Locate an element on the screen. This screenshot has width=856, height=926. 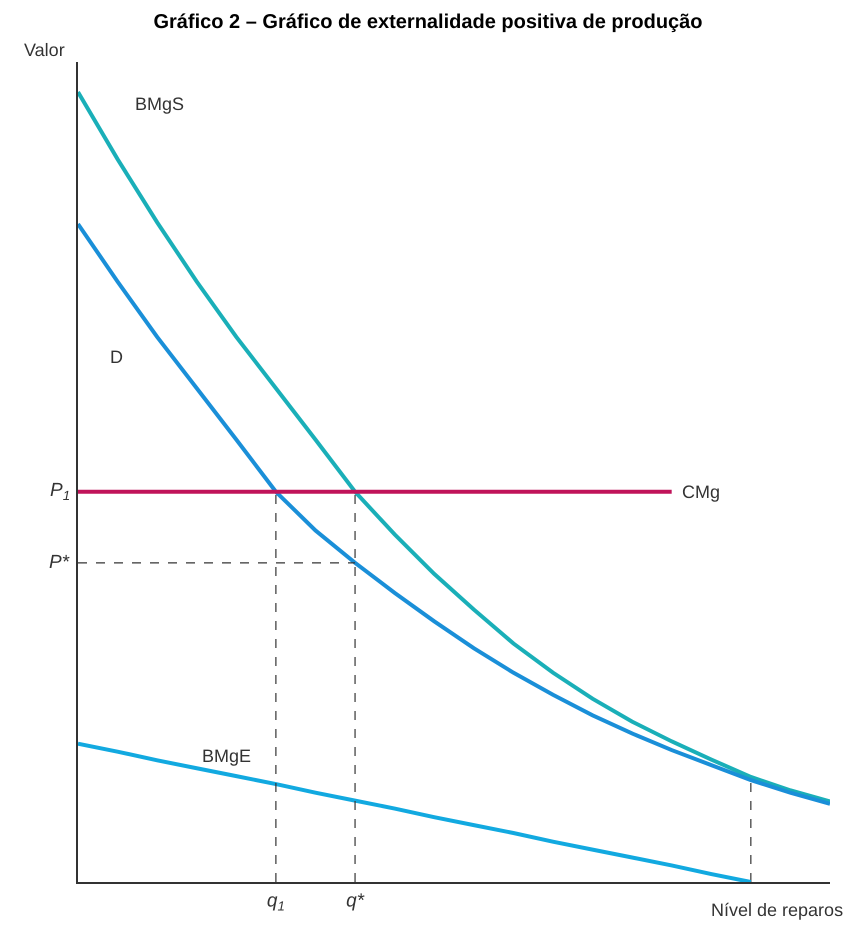
y-axis-title: Valor is located at coordinates (44, 50).